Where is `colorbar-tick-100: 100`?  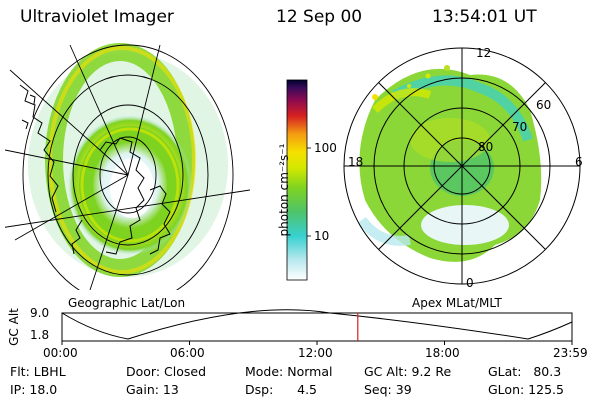 colorbar-tick-100: 100 is located at coordinates (325, 148).